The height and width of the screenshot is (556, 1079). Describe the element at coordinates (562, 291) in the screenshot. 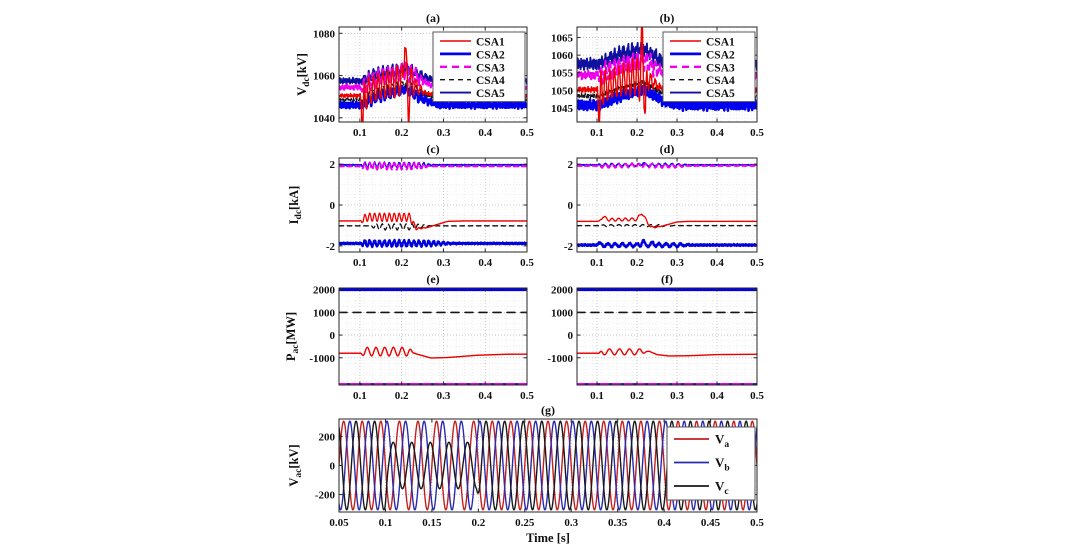

I see `y-tick-label: 2000` at that location.